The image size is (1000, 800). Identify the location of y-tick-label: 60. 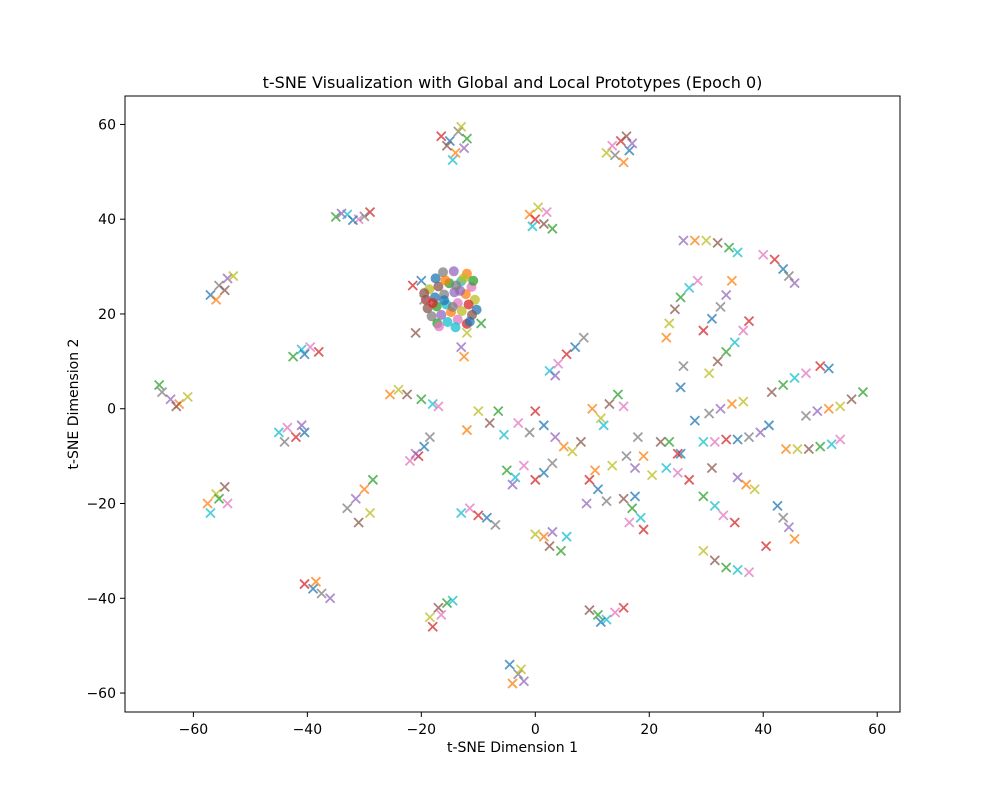
(107, 125).